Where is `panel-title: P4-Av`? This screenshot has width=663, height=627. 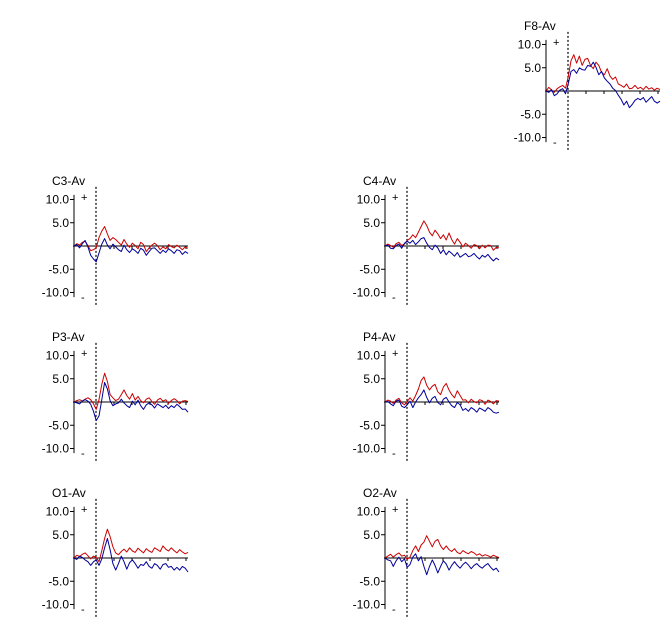
panel-title: P4-Av is located at coordinates (379, 337).